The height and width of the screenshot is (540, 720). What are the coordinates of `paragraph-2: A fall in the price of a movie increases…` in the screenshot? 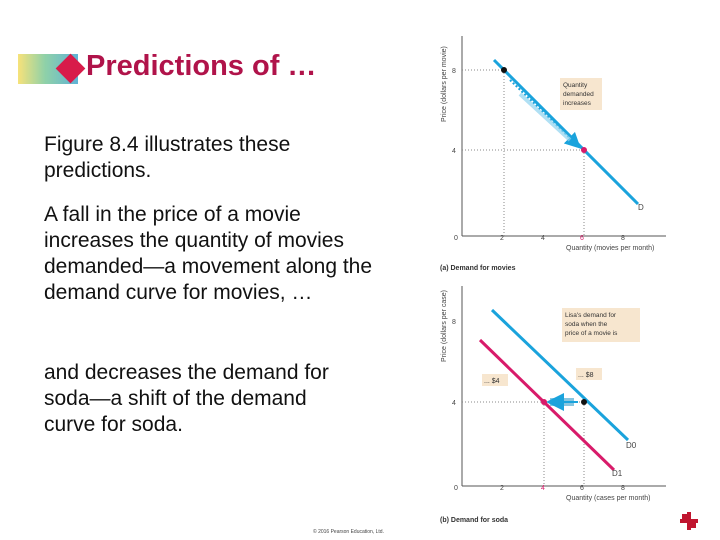 It's located at (208, 253).